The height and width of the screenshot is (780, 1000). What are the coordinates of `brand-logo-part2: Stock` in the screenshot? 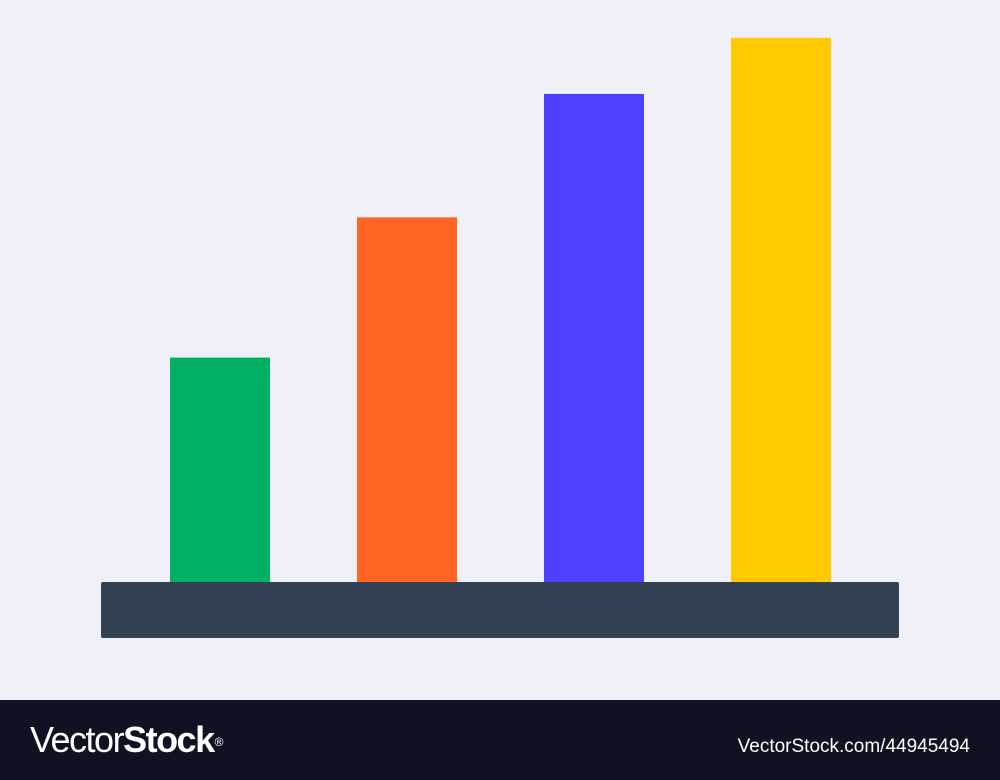 It's located at (169, 739).